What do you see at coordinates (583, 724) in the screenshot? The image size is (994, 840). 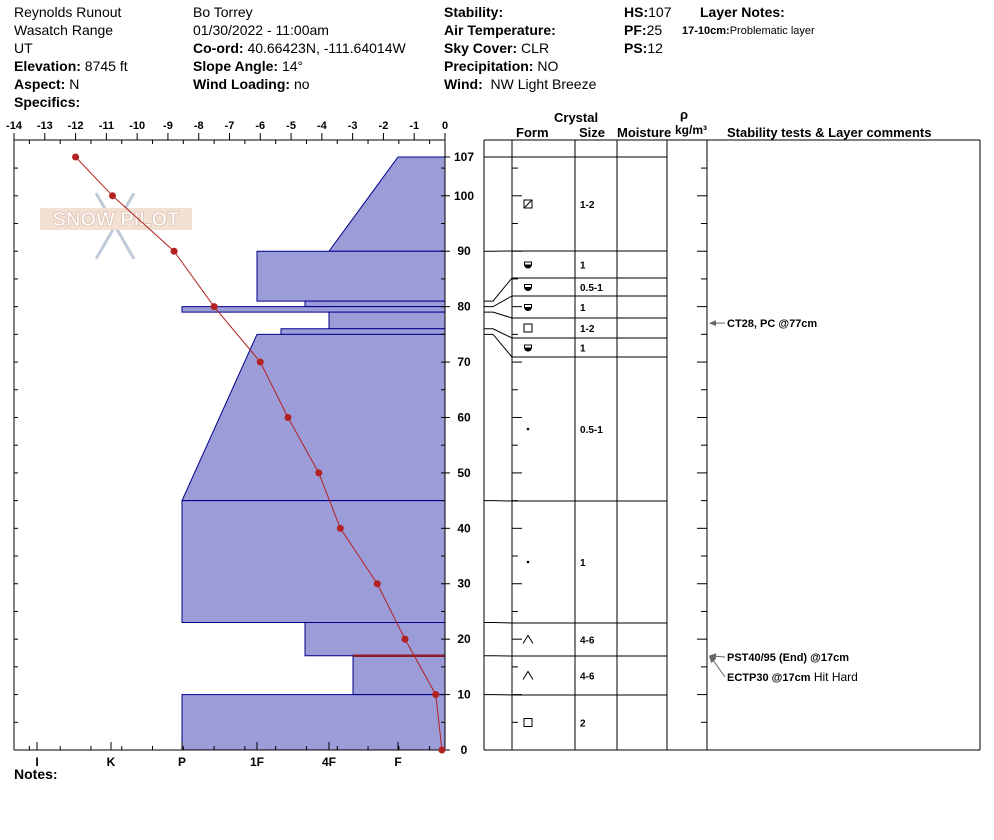 I see `crystal-size: 2` at bounding box center [583, 724].